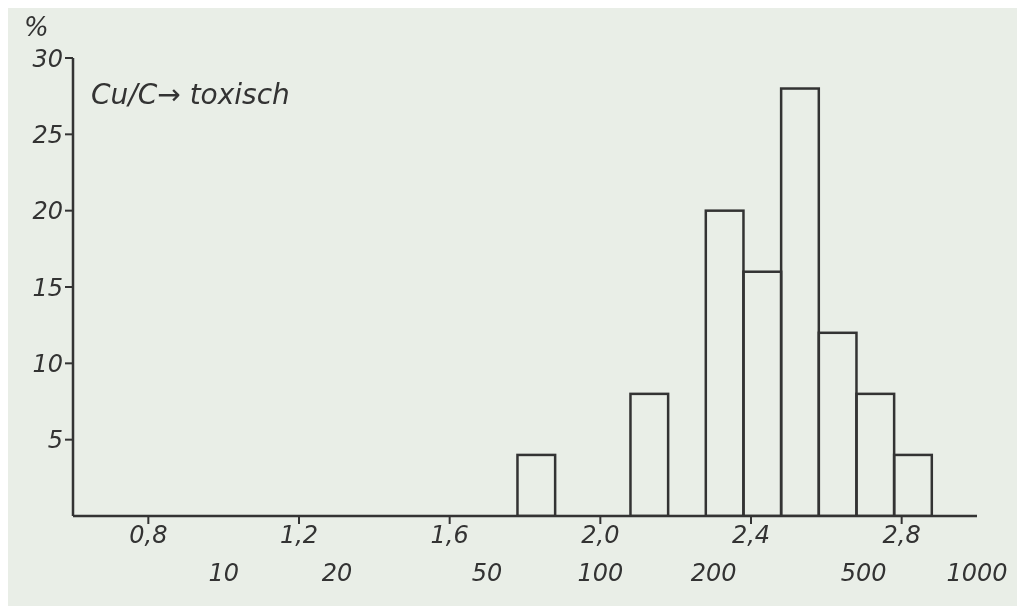 This screenshot has height=614, width=1025. I want to click on y-tick-label: 20, so click(47, 211).